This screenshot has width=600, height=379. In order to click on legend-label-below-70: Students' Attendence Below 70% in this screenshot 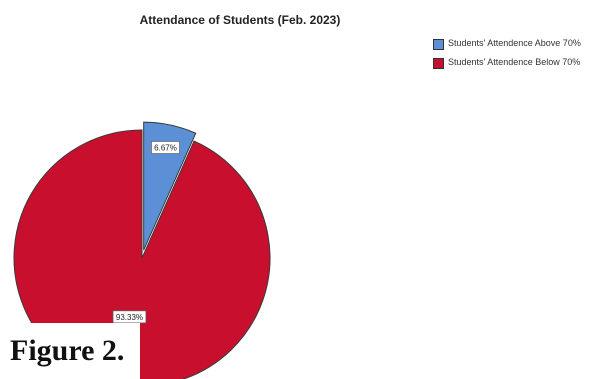, I will do `click(514, 62)`.